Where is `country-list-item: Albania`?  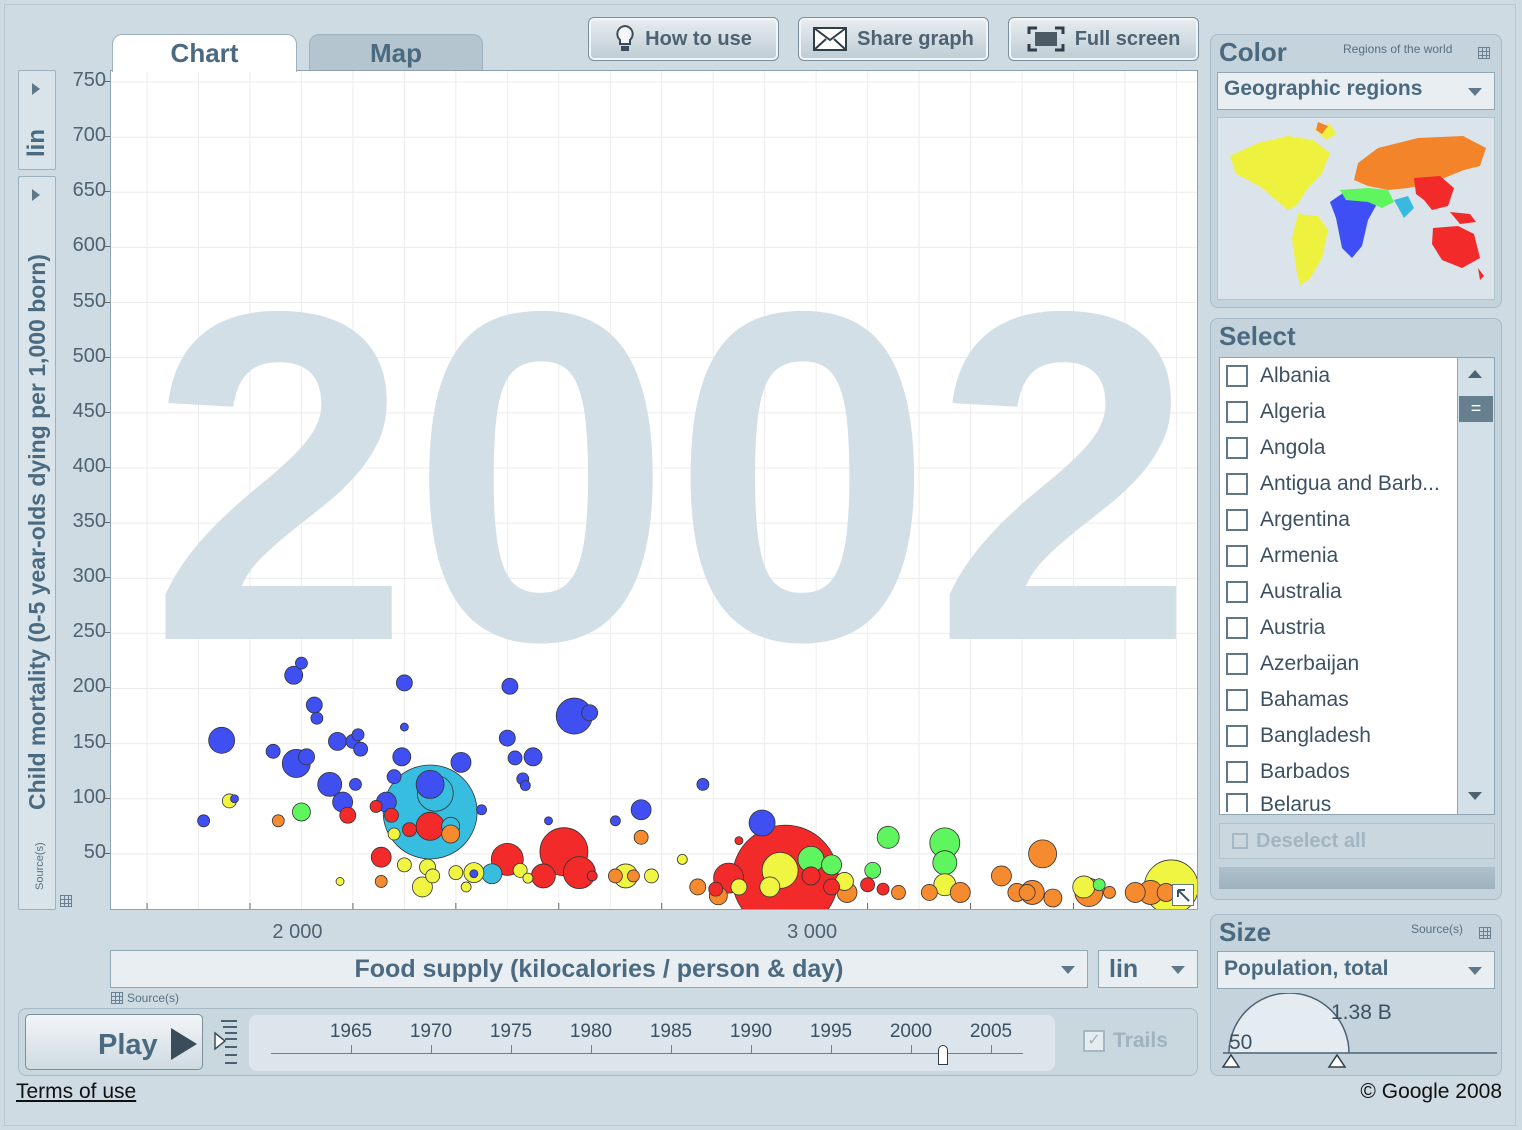
country-list-item: Albania is located at coordinates (1277, 376).